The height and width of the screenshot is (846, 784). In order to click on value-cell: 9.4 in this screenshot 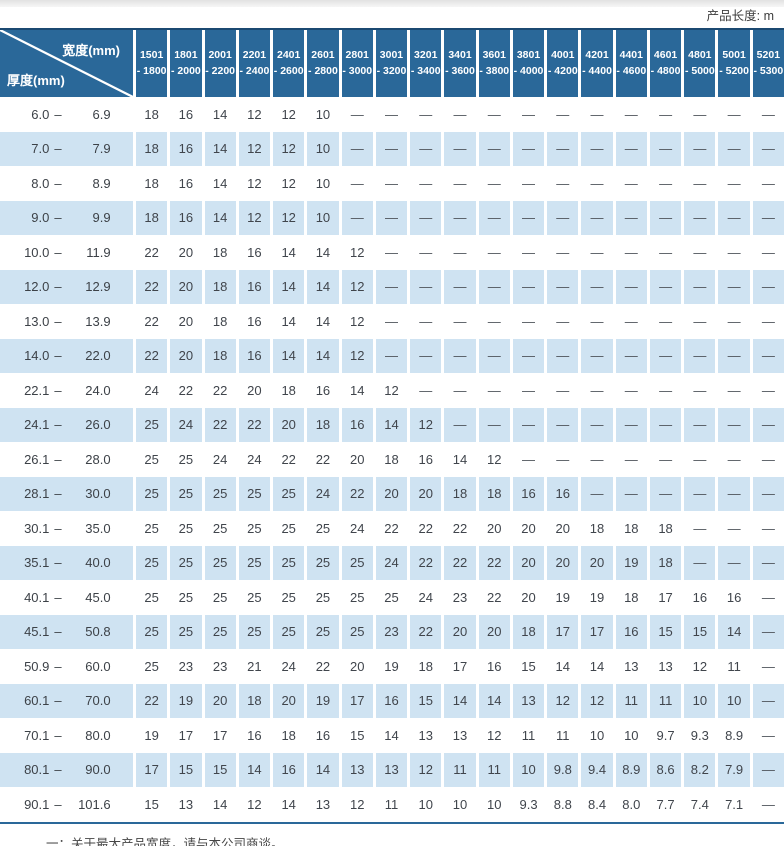, I will do `click(595, 769)`.